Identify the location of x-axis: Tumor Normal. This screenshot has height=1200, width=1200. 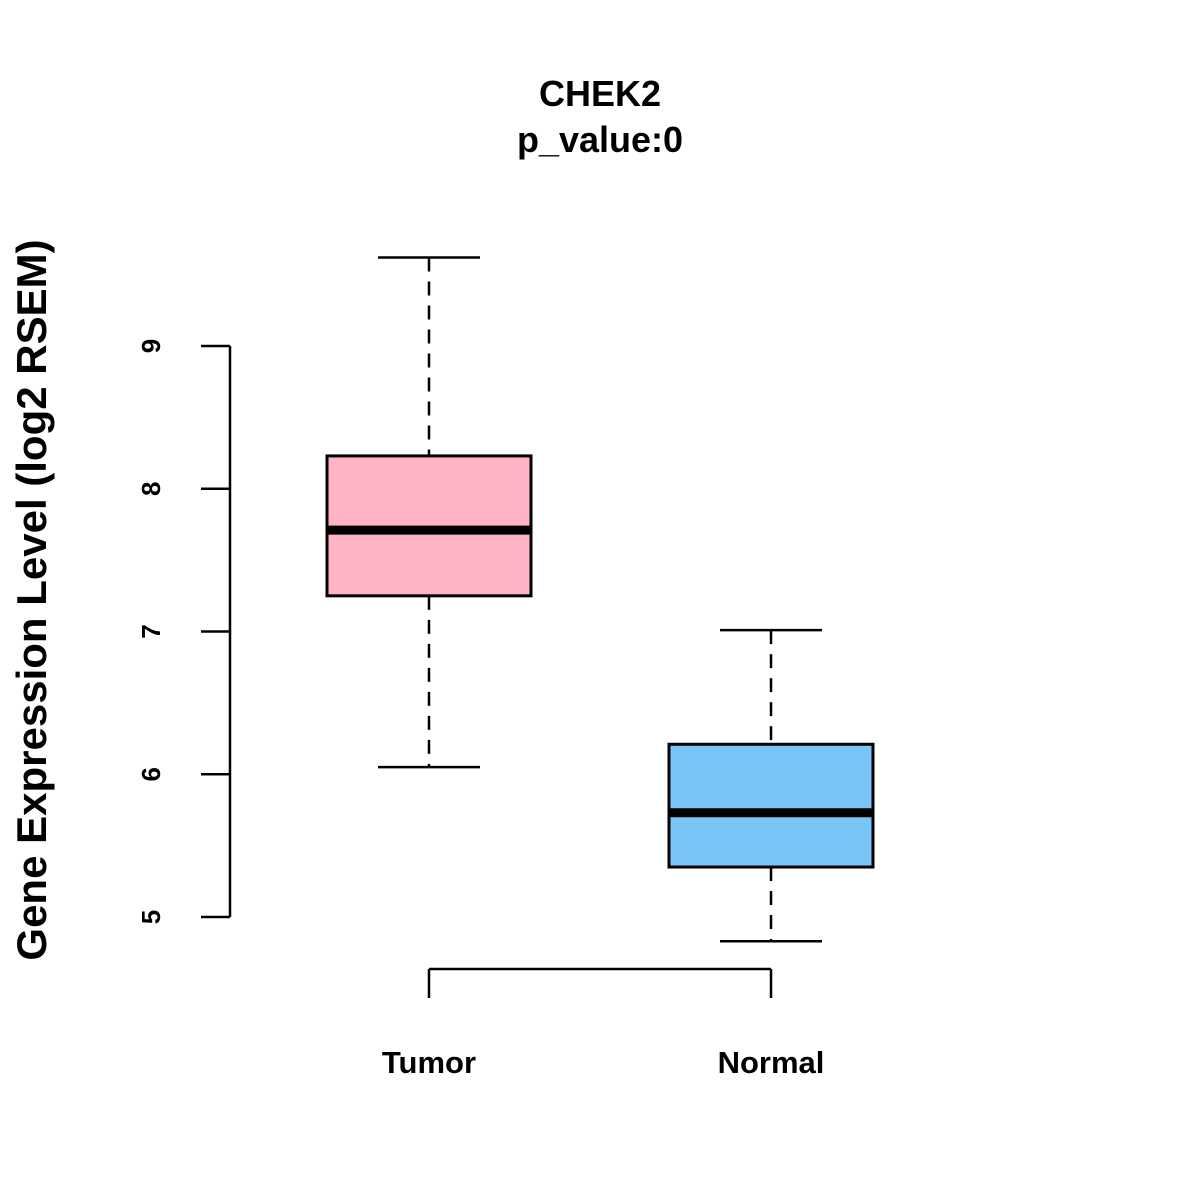
(603, 1023).